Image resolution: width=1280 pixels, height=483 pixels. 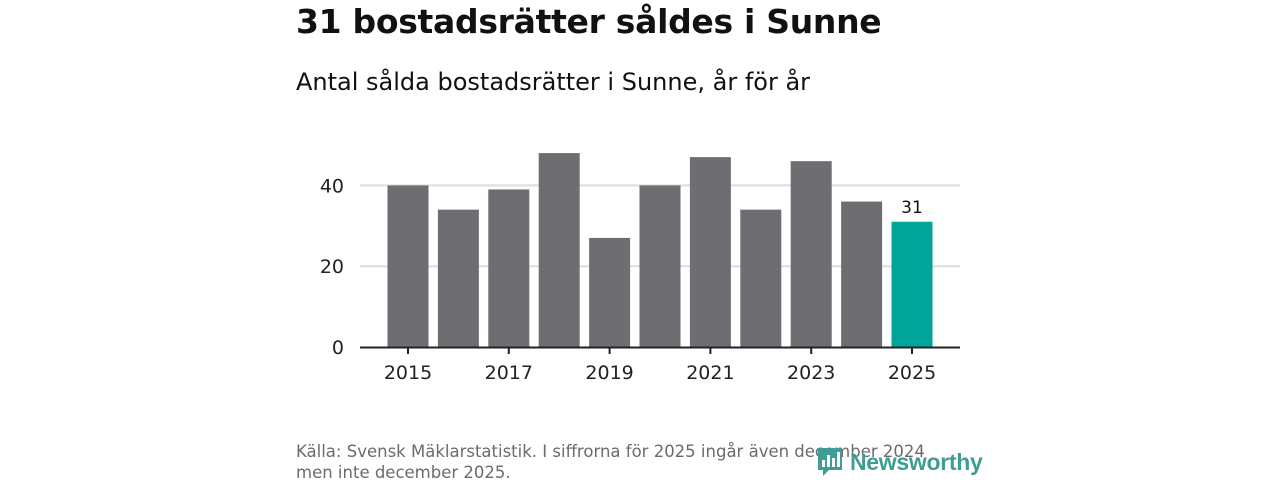 I want to click on x-tick-label: 2017, so click(x=509, y=373).